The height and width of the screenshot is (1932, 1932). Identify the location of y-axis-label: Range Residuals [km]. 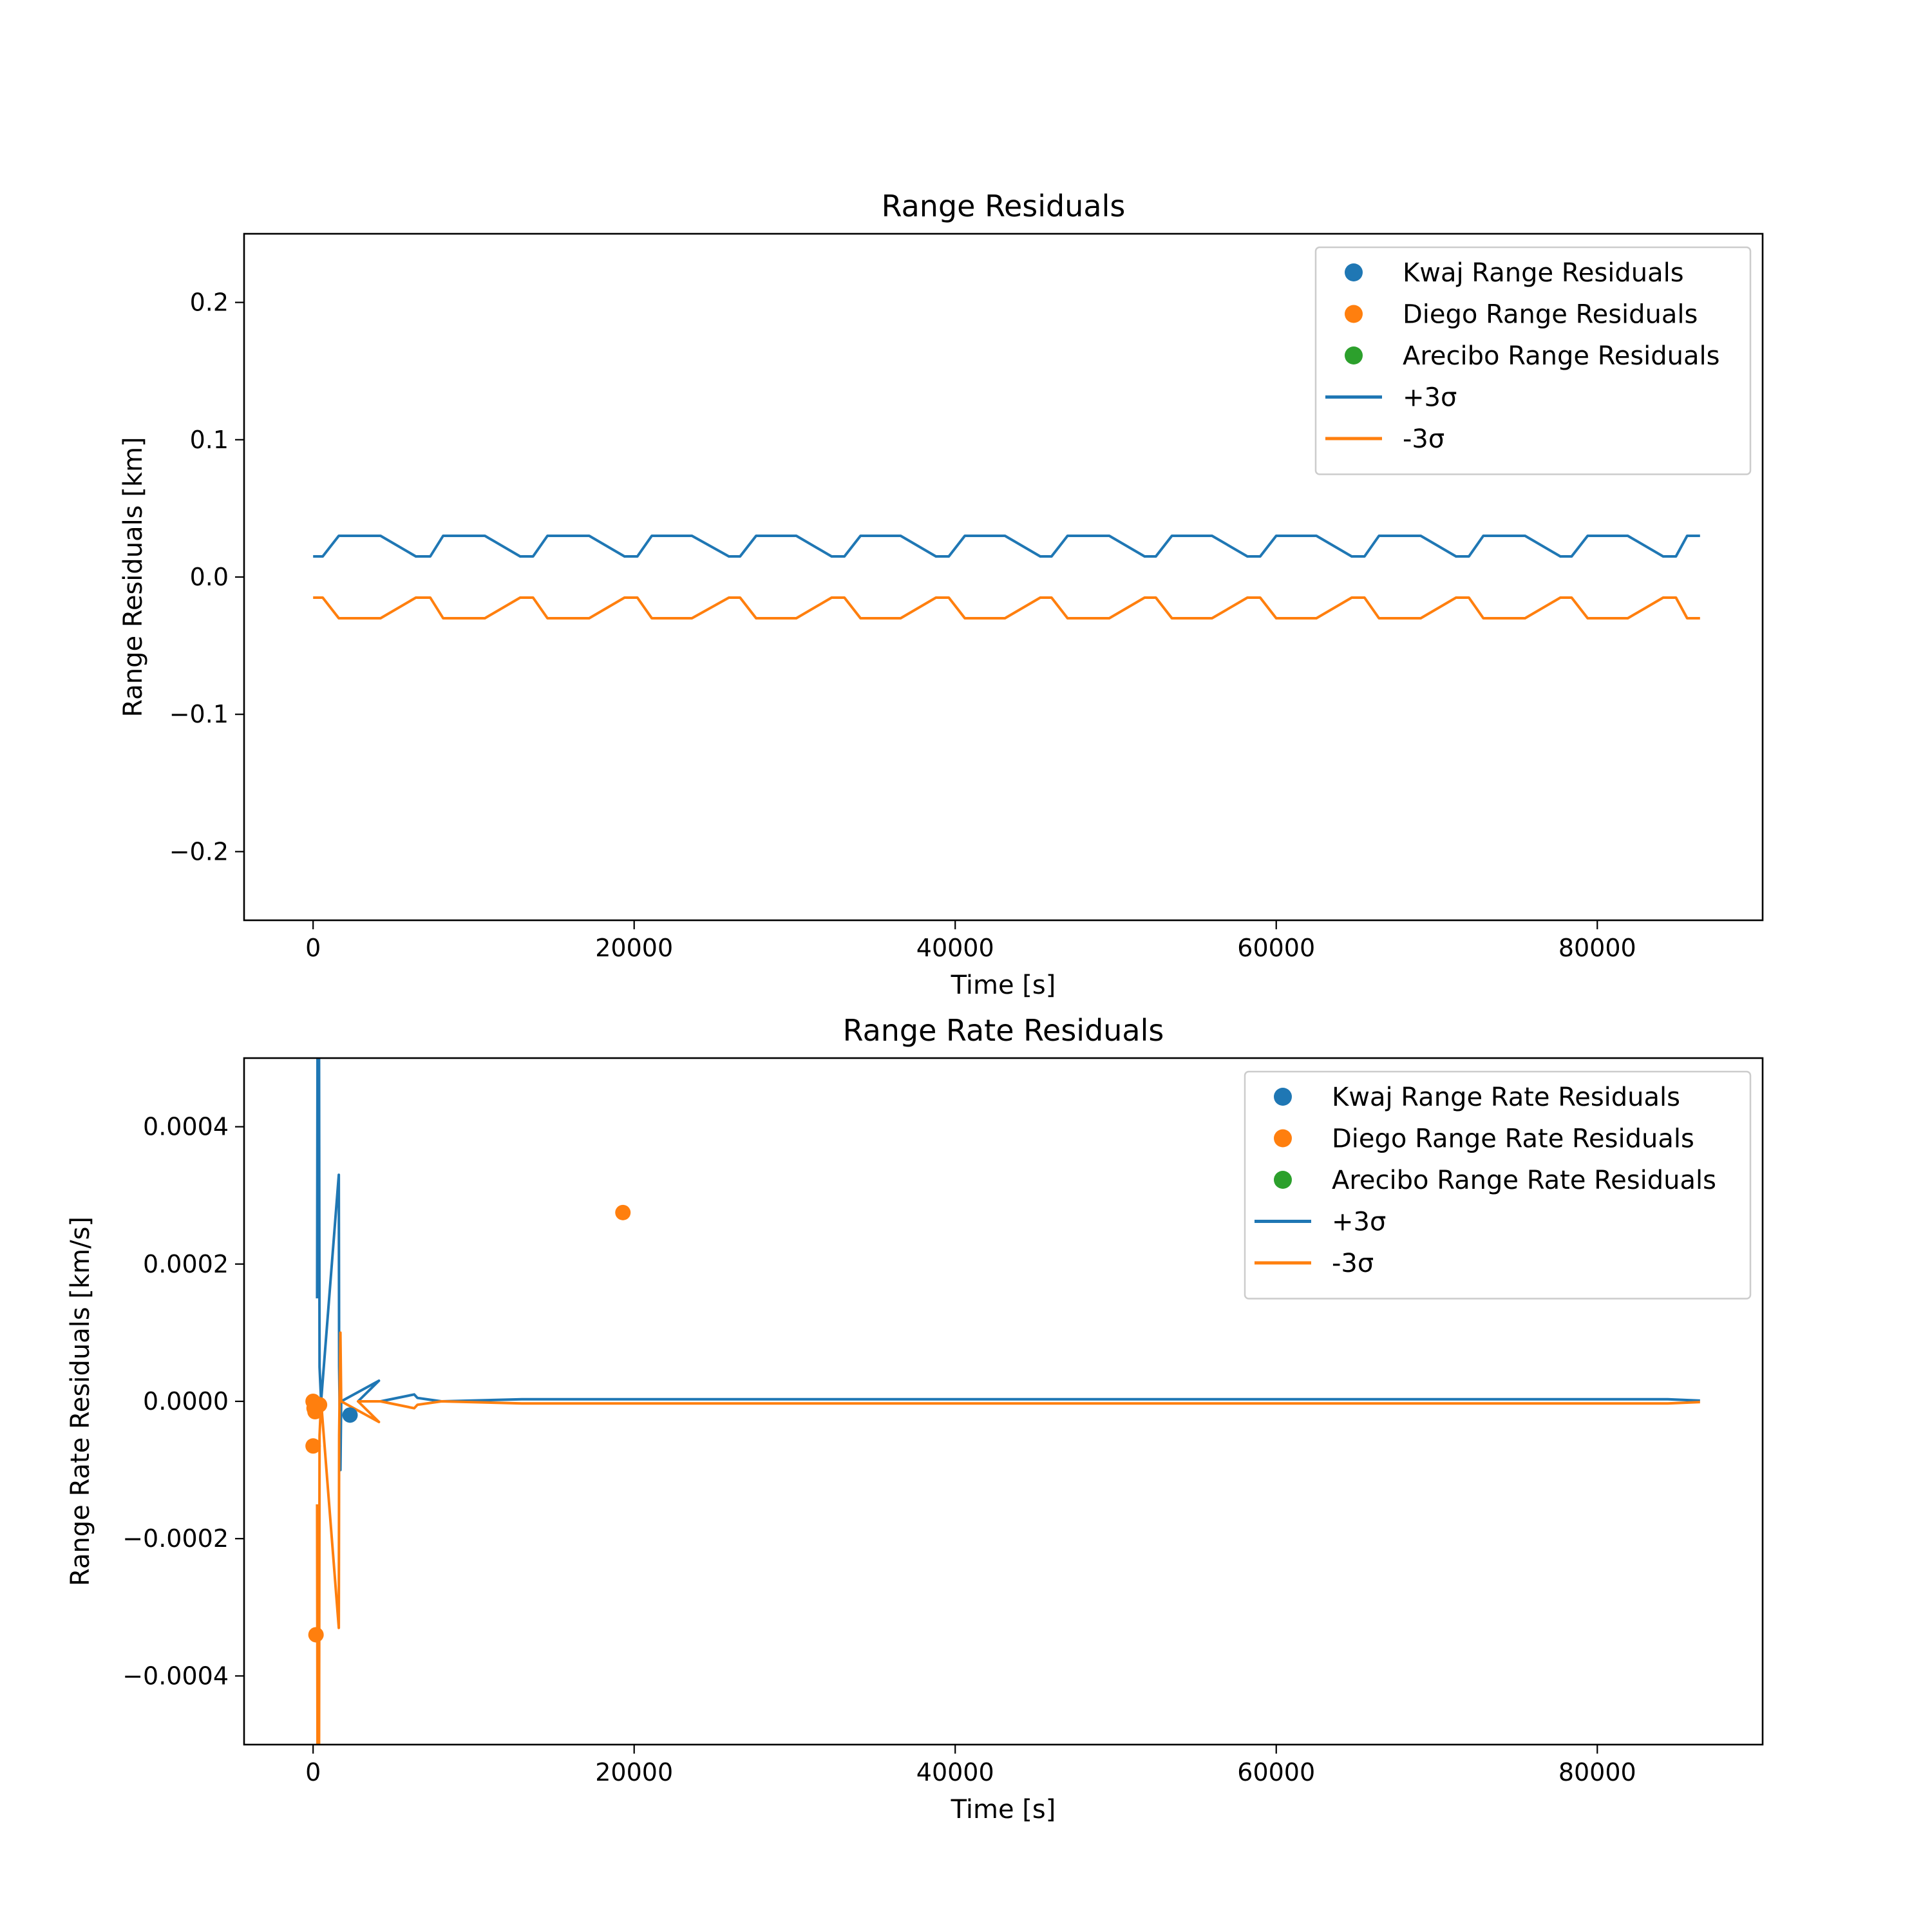
(133, 577).